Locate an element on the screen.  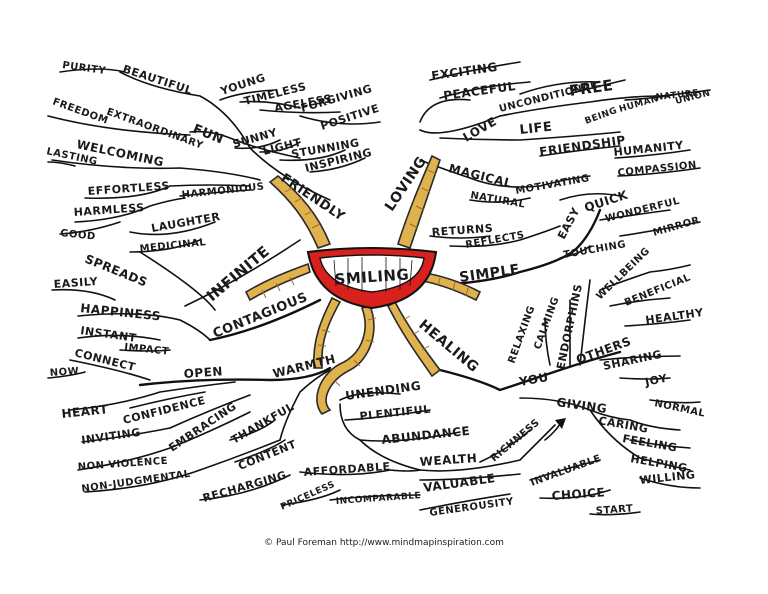
word-purity: PURITY is located at coordinates (84, 68).